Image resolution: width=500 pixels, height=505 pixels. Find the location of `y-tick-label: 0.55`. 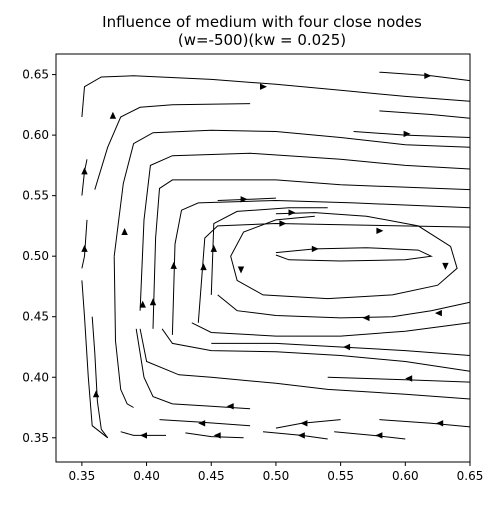

y-tick-label: 0.55 is located at coordinates (35, 196).